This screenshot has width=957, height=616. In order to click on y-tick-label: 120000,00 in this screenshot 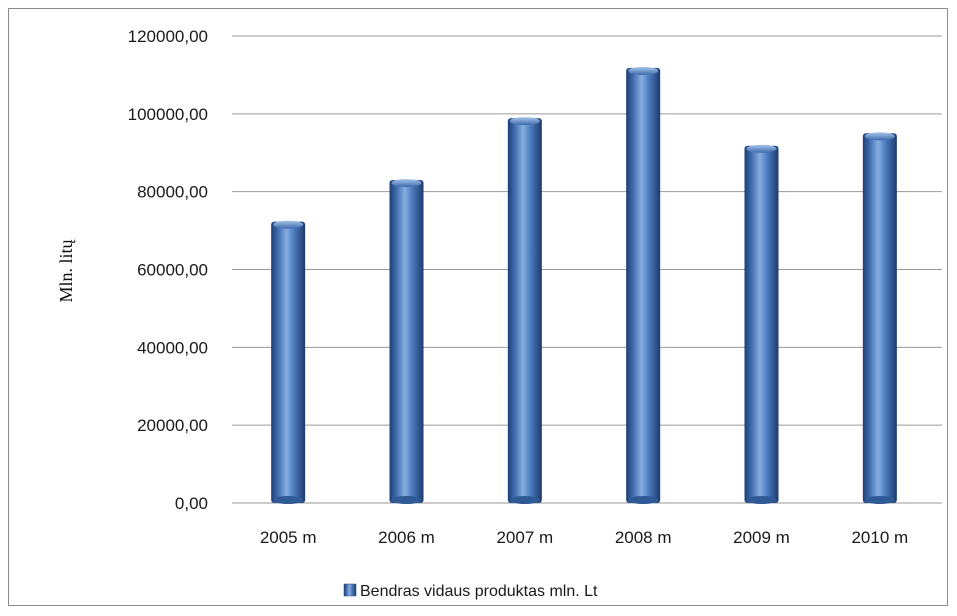, I will do `click(168, 36)`.